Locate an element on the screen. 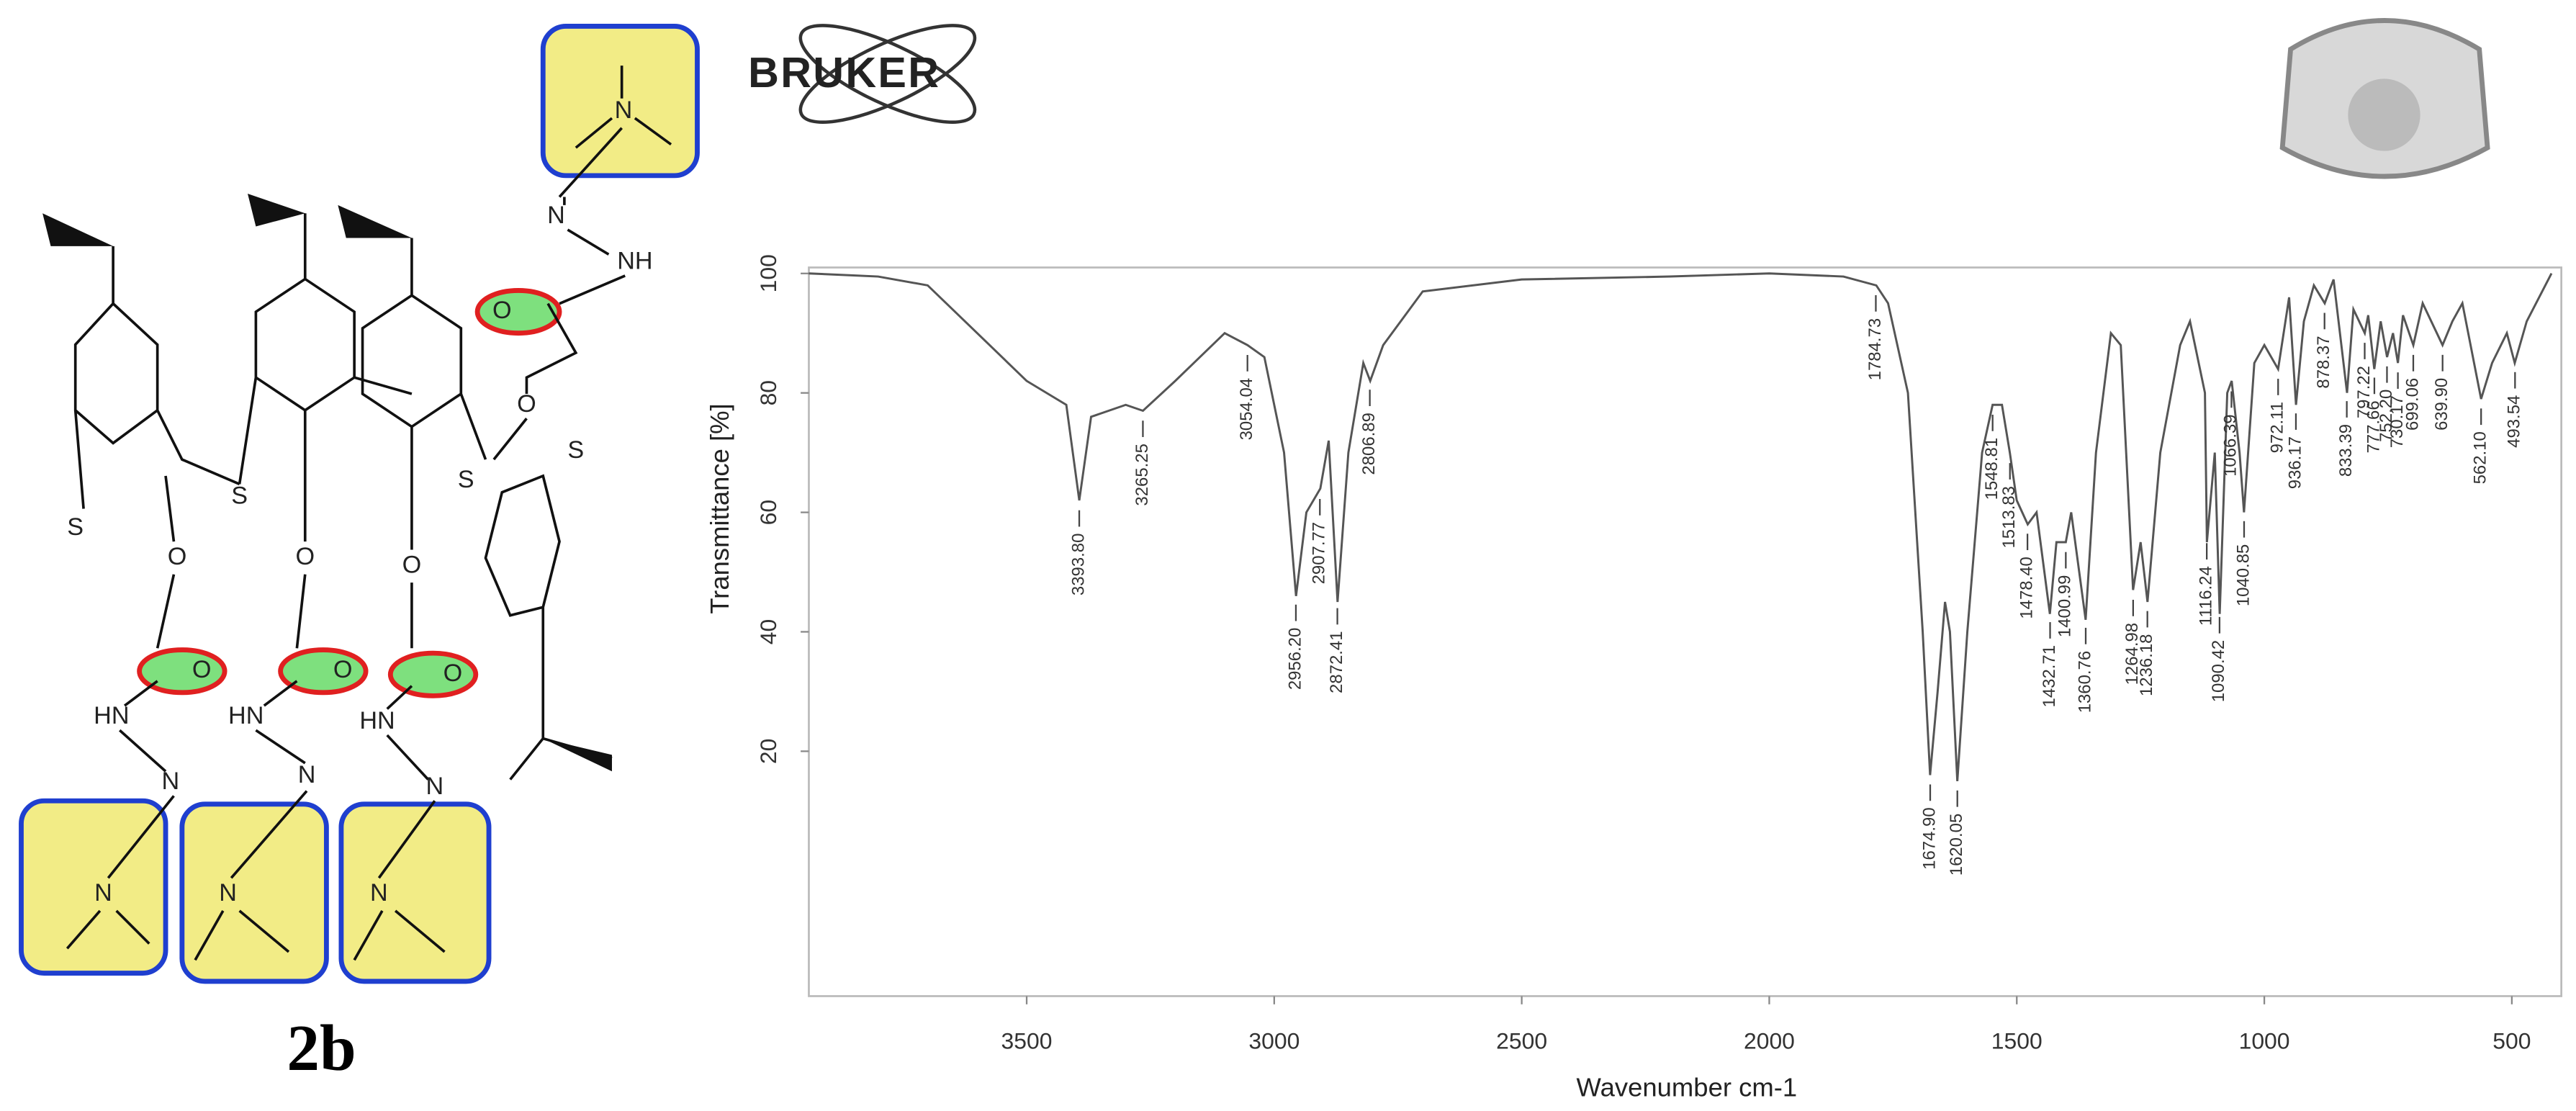 The height and width of the screenshot is (1111, 2576). peak-label: 639.90 is located at coordinates (2441, 404).